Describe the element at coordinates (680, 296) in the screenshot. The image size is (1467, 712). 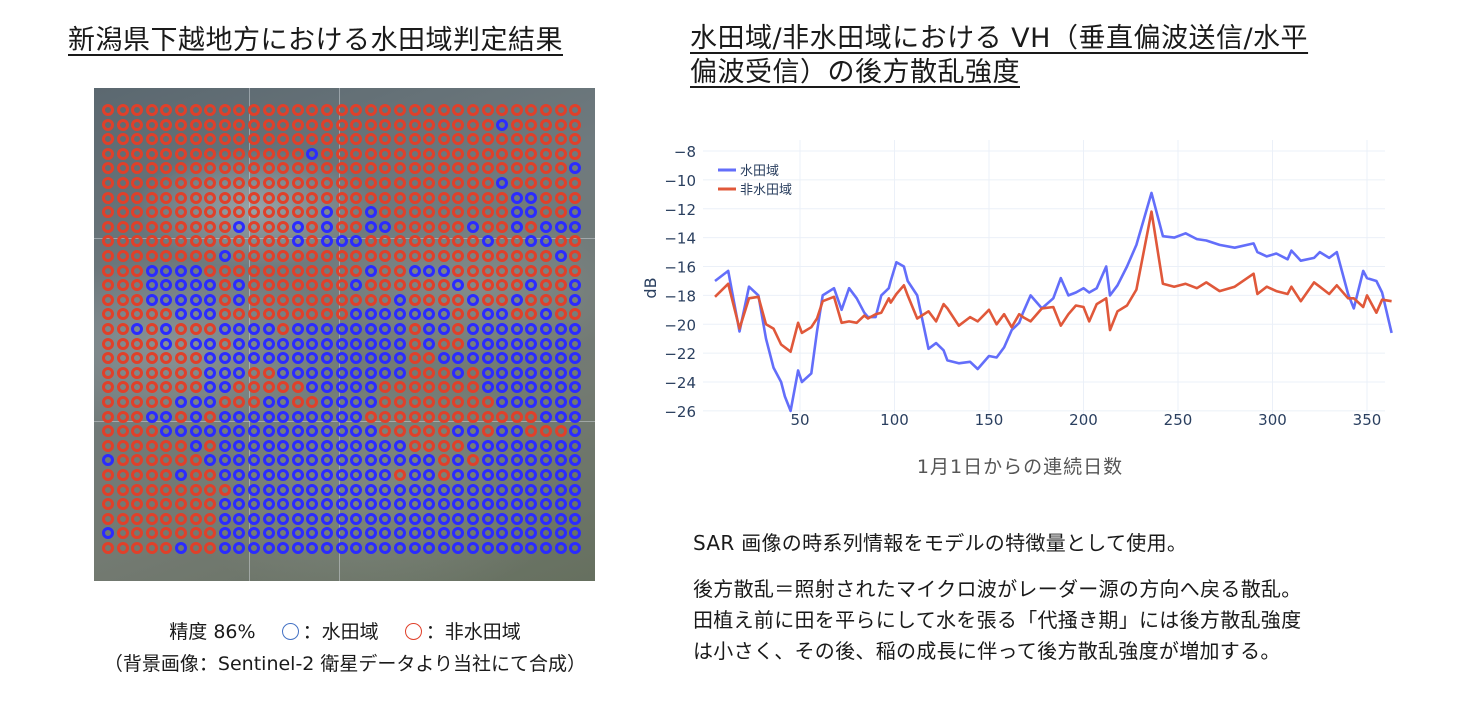
I see `y-tick-label: −18` at that location.